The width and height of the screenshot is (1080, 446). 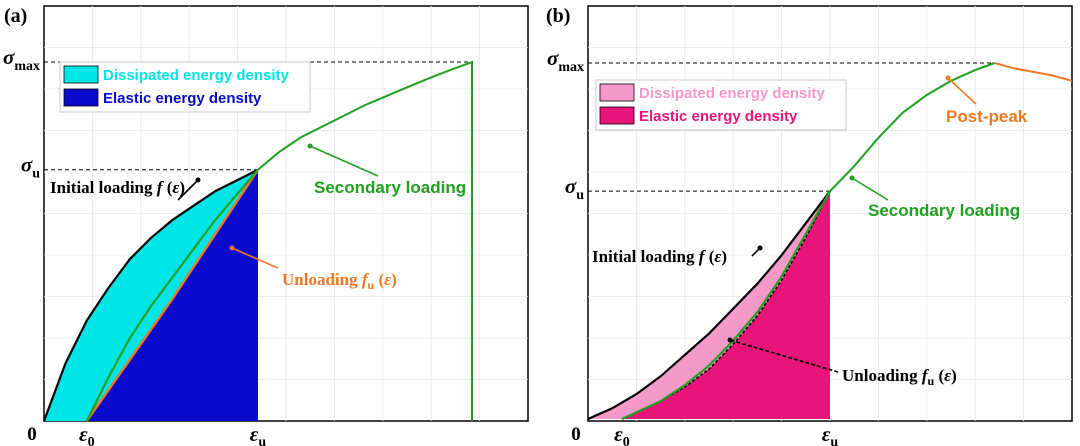 I want to click on panel-label: (a), so click(x=15, y=16).